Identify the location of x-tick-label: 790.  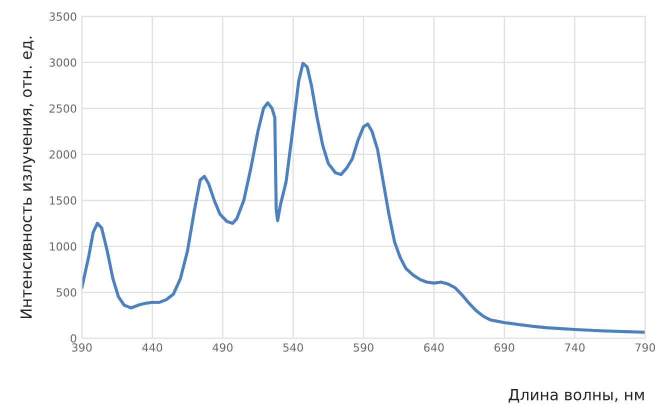
(645, 347).